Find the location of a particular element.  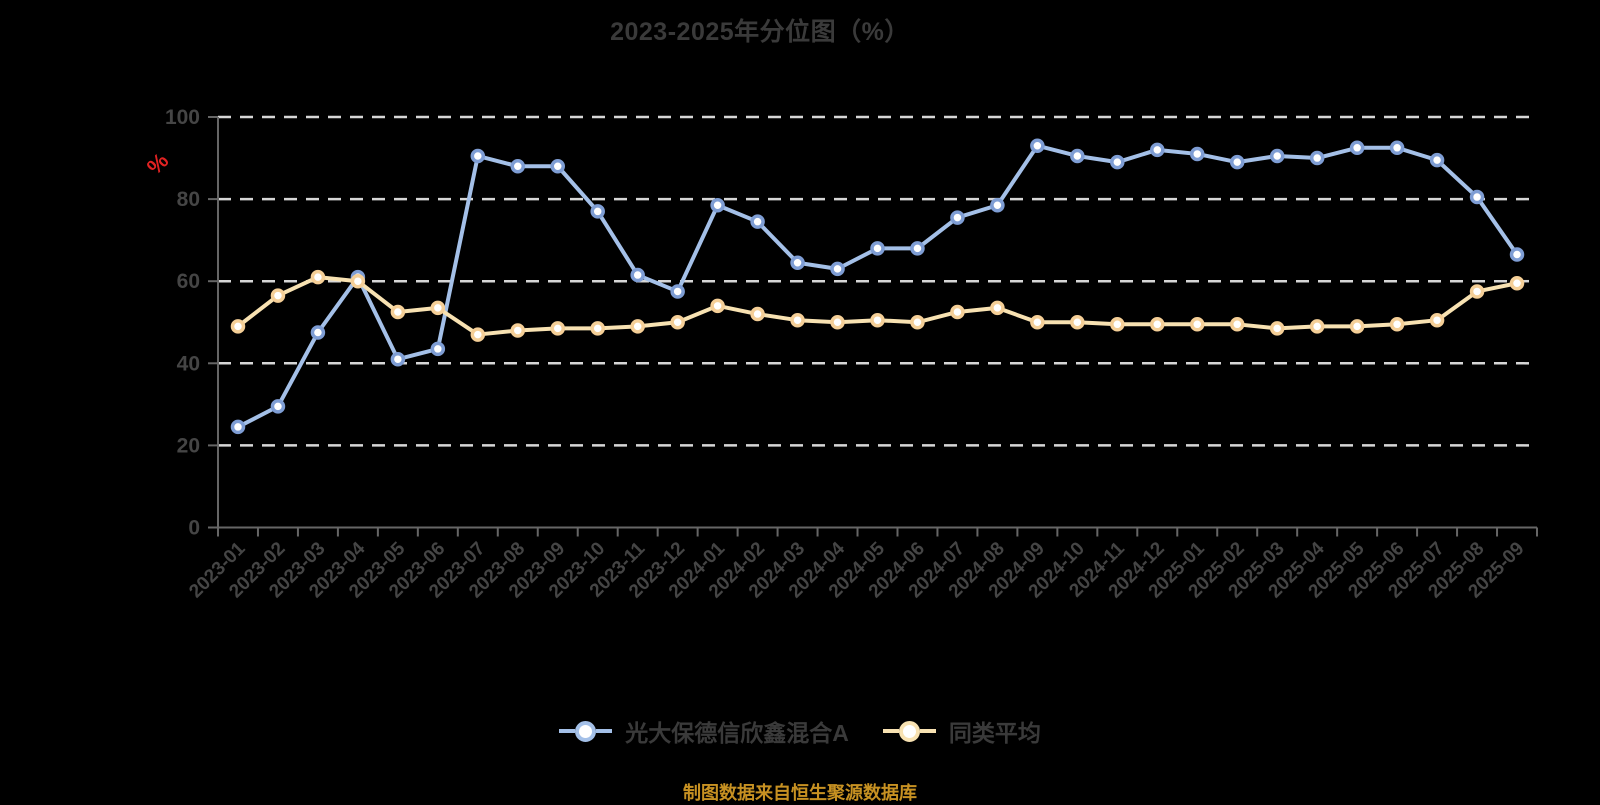

svg-text: 40 is located at coordinates (188, 363).